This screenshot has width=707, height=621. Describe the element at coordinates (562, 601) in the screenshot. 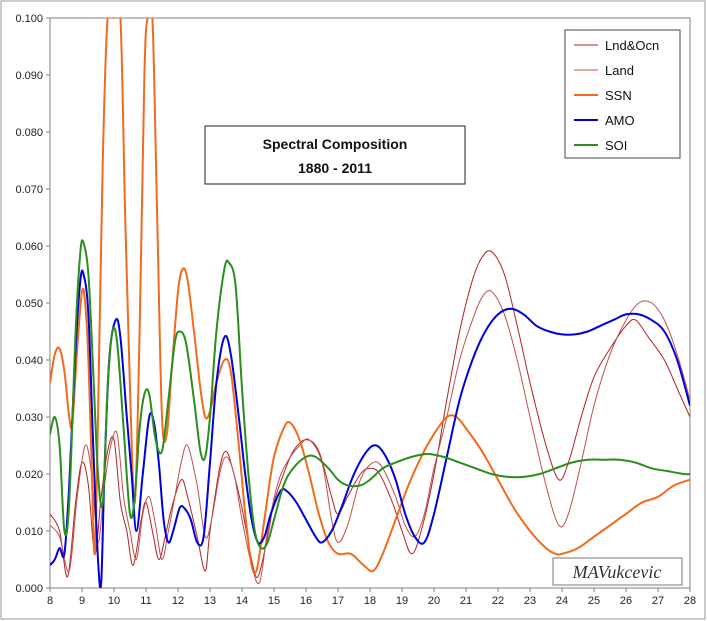

I see `x-tick-label: 24` at that location.